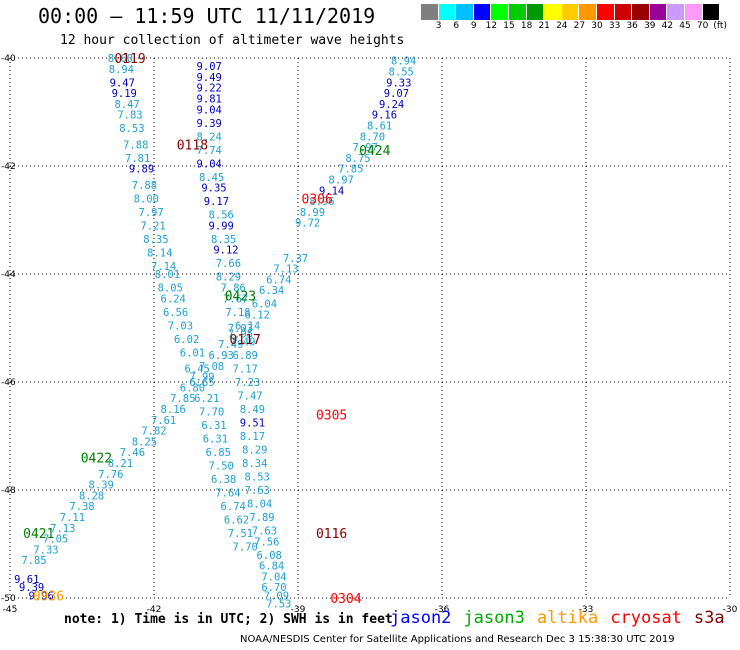  Describe the element at coordinates (245, 370) in the screenshot. I see `wave-height-value: 7.17` at that location.